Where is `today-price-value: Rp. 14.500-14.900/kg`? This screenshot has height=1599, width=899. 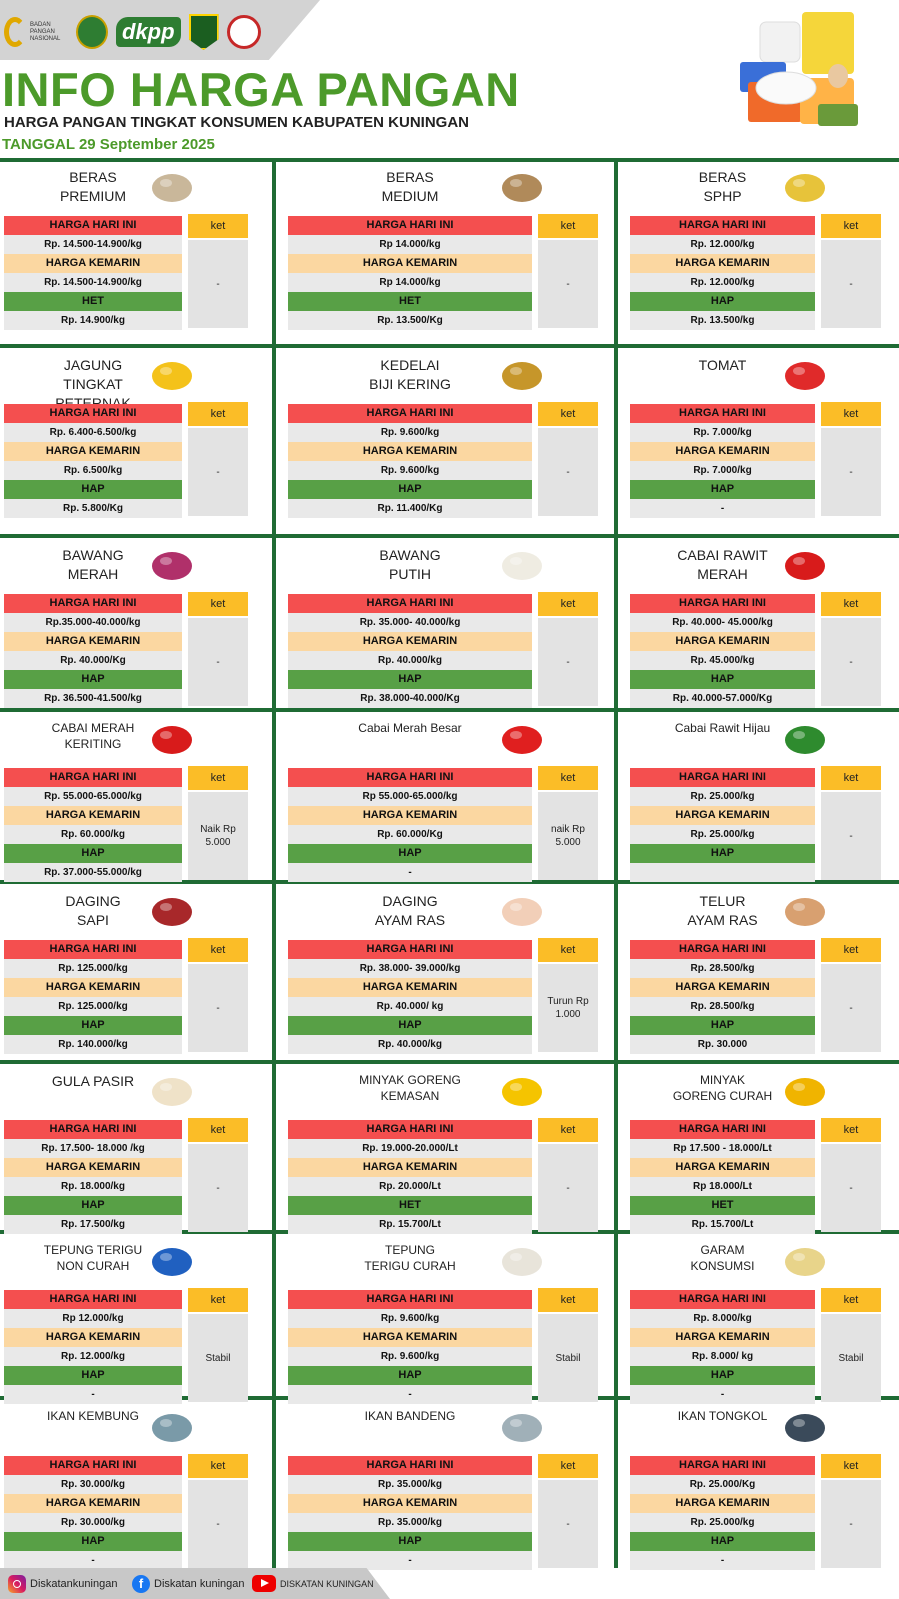 today-price-value: Rp. 14.500-14.900/kg is located at coordinates (93, 244).